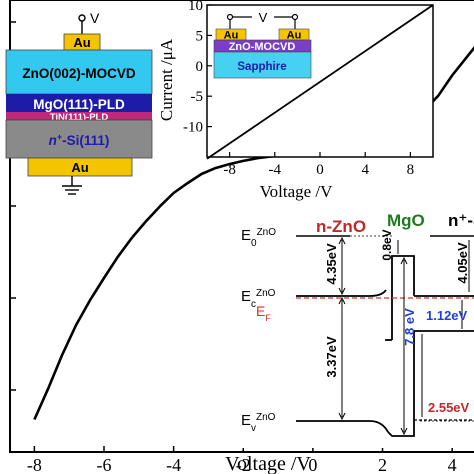 The width and height of the screenshot is (474, 474). I want to click on main-x-ticks: -8 -6 -4 -2 0 2 4, so click(242, 460).